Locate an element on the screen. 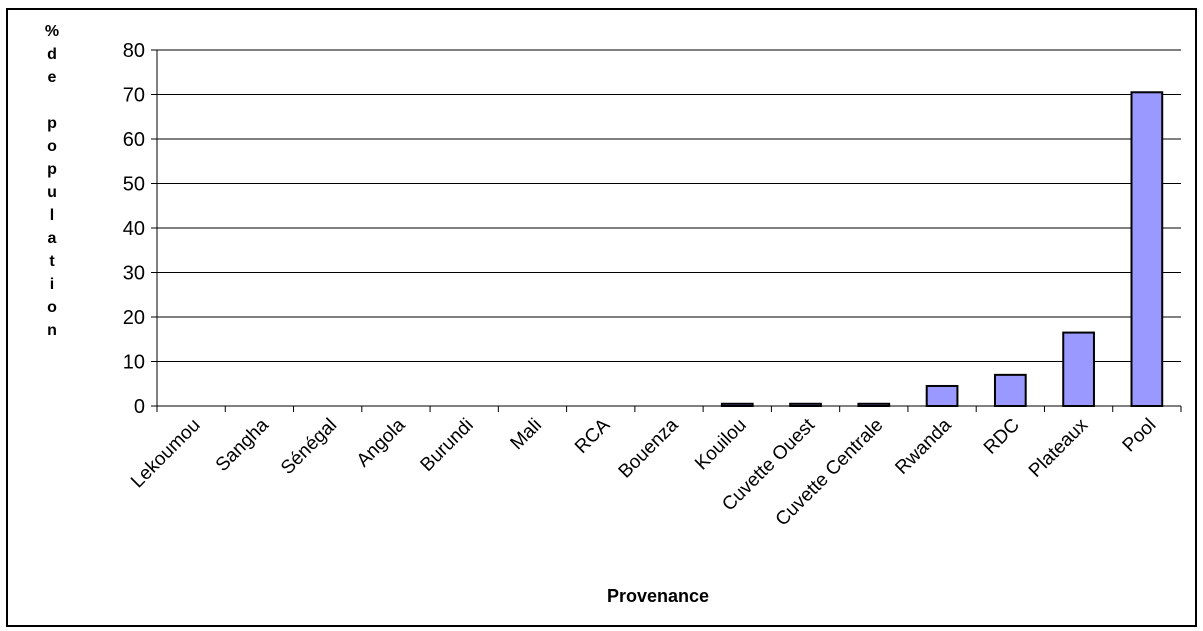 This screenshot has height=631, width=1203. y-axis-title-letter: i is located at coordinates (52, 284).